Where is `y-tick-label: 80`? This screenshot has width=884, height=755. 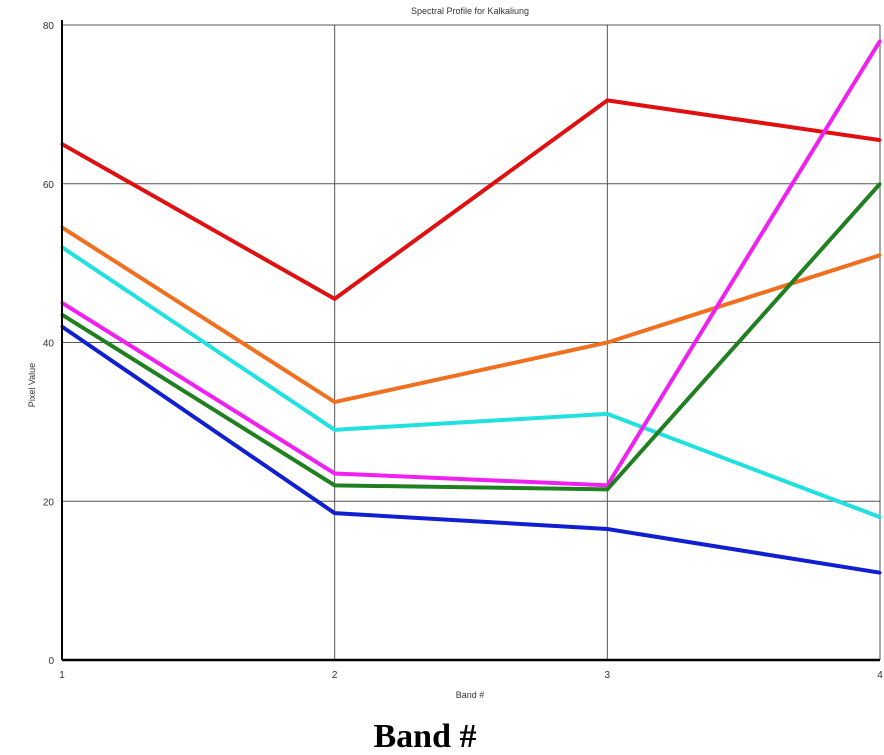 y-tick-label: 80 is located at coordinates (49, 26).